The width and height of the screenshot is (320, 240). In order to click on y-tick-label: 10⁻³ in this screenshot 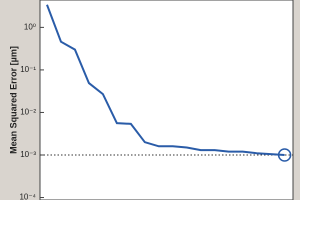, I will do `click(28, 154)`.